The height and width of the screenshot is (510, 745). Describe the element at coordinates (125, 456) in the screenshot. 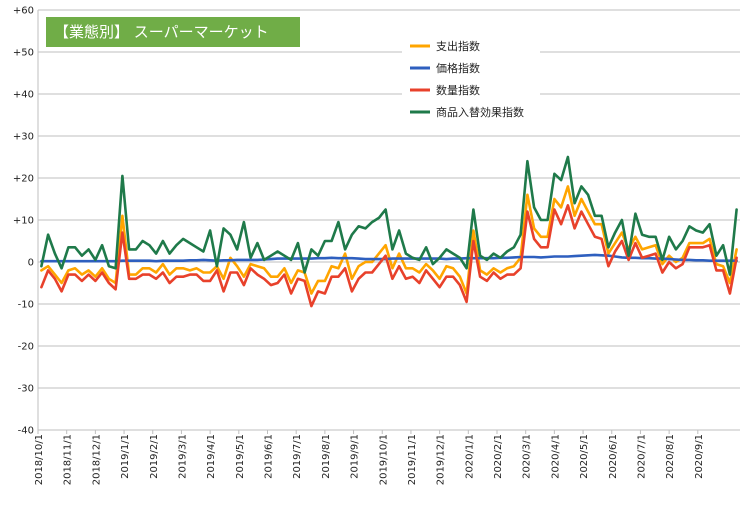

I see `x-tick-label: 2019/1/1` at that location.